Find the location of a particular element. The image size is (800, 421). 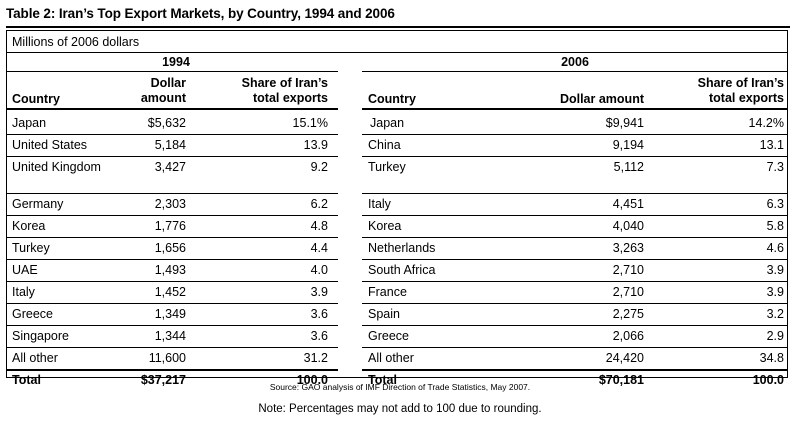

table-row: Singapore 1,344 3.6 Greece 2,066 2.9 is located at coordinates (397, 336).